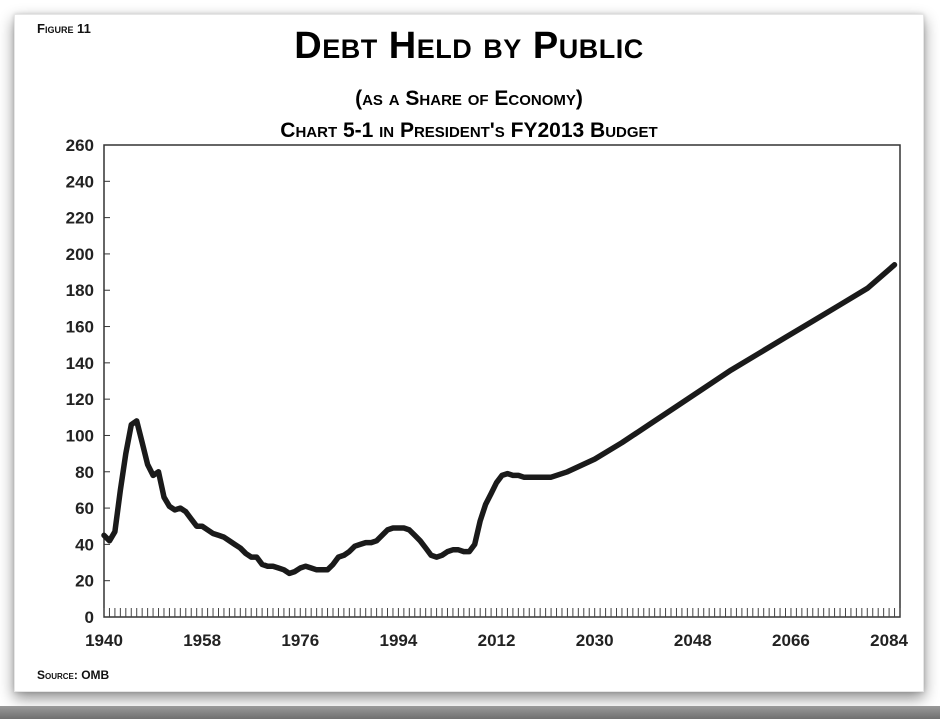 This screenshot has height=719, width=940. What do you see at coordinates (80, 435) in the screenshot?
I see `y-tick-label: 100` at bounding box center [80, 435].